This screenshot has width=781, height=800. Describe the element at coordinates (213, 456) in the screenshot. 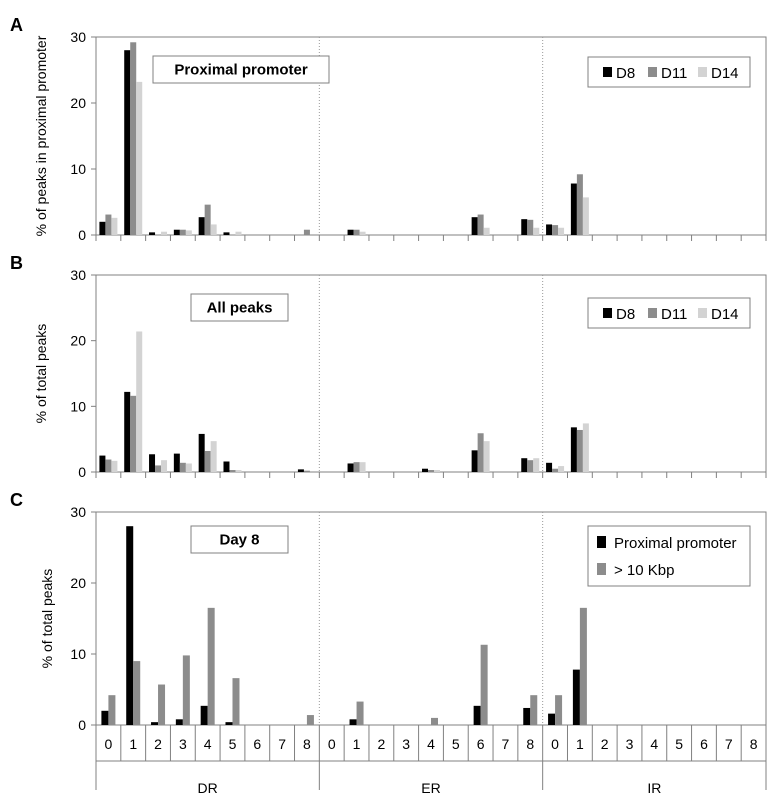

I see `bar-dr-4-d14` at that location.